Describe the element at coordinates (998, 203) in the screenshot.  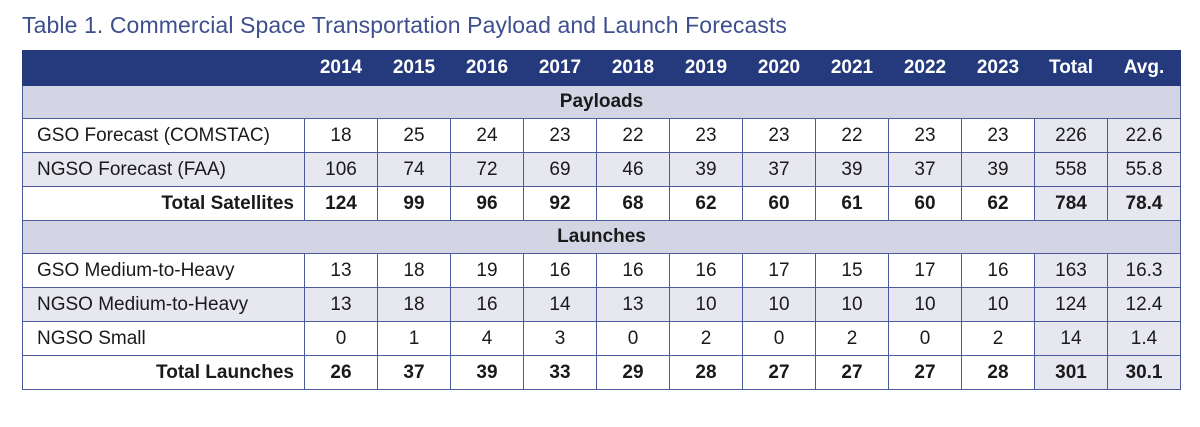
I see `value-cell: 62` at that location.